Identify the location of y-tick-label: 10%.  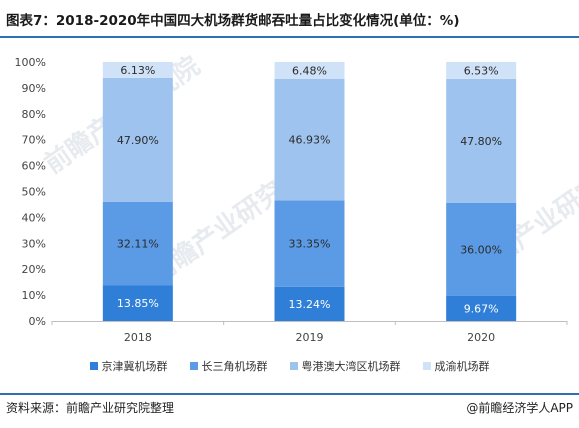
(34, 295).